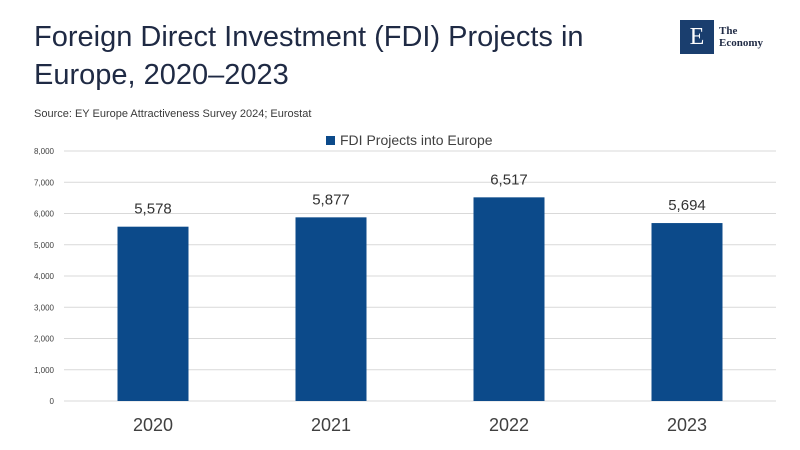  I want to click on bar-2023, so click(687, 312).